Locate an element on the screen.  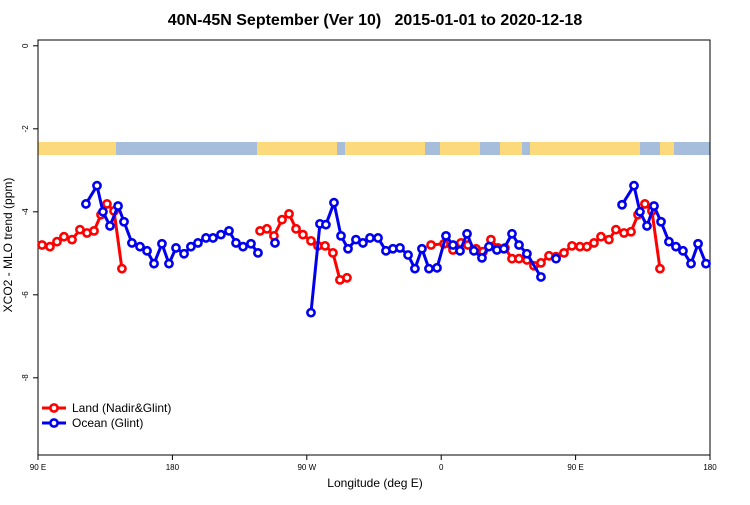
y-tick-label: -8 is located at coordinates (25, 378).